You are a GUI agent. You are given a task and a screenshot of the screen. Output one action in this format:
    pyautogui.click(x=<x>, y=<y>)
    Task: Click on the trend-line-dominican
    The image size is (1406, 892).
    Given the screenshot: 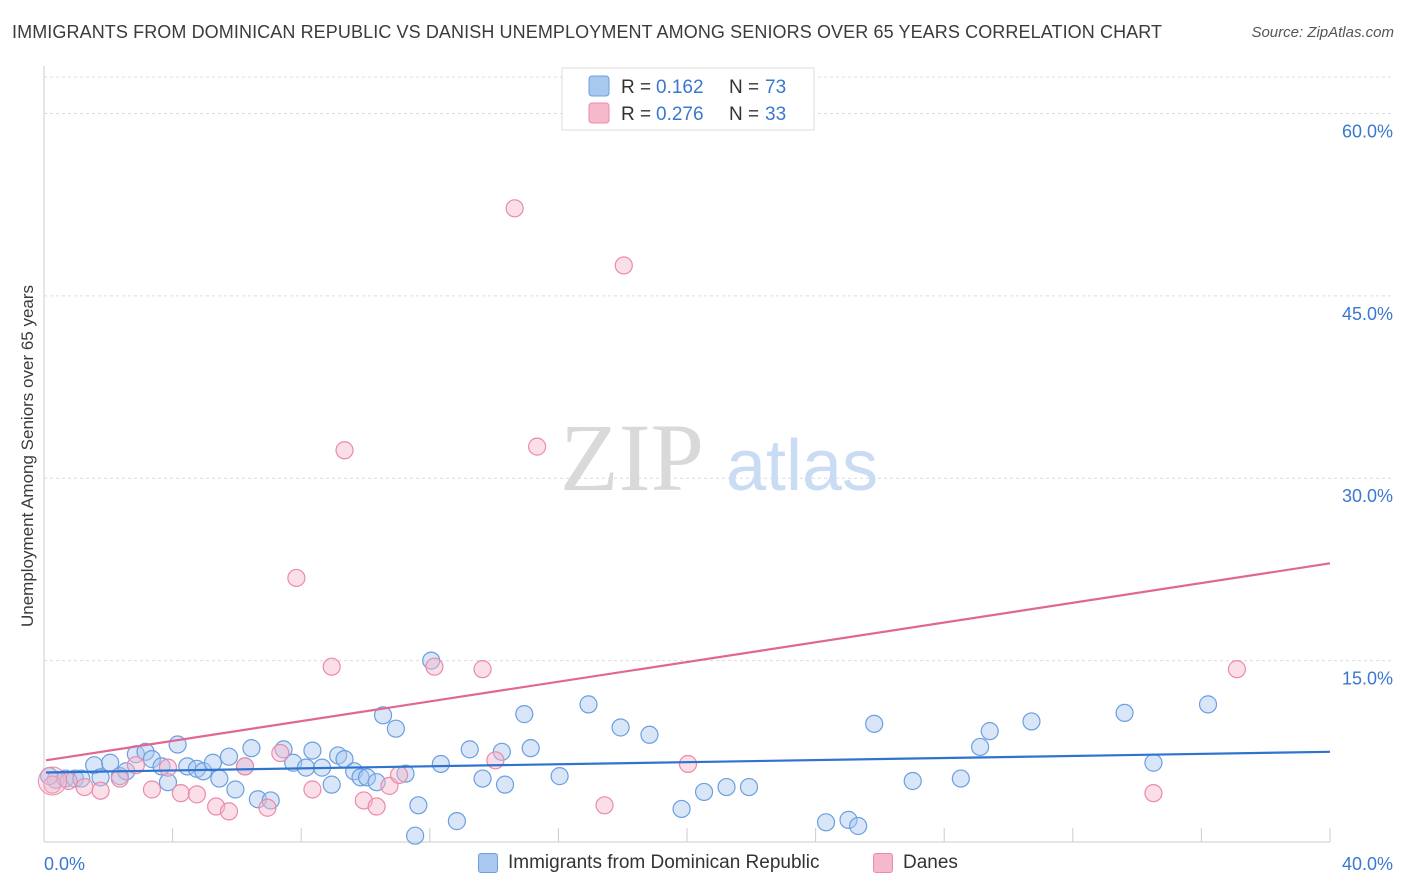 What is the action you would take?
    pyautogui.click(x=688, y=762)
    